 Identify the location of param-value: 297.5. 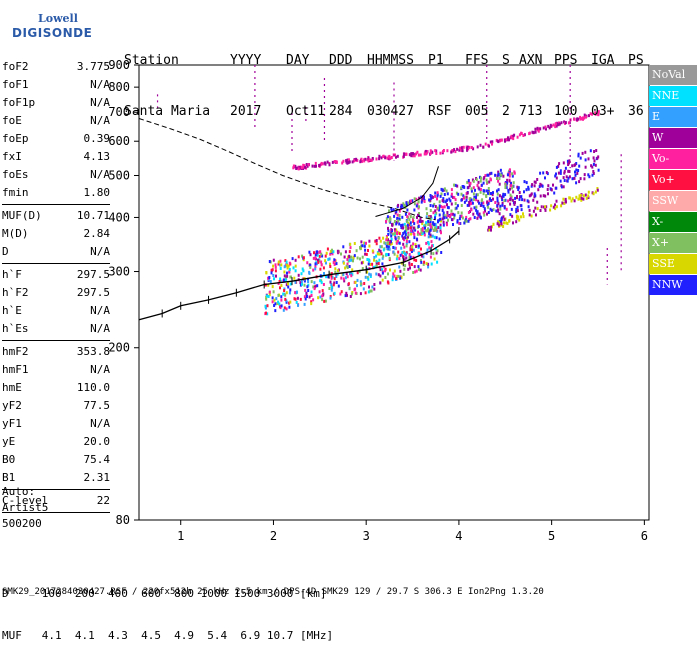
(93, 274).